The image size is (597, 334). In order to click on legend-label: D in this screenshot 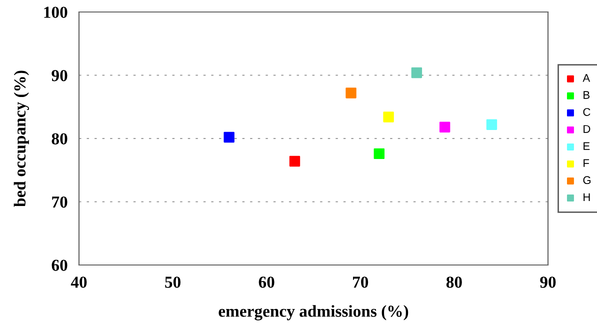, I will do `click(587, 129)`.